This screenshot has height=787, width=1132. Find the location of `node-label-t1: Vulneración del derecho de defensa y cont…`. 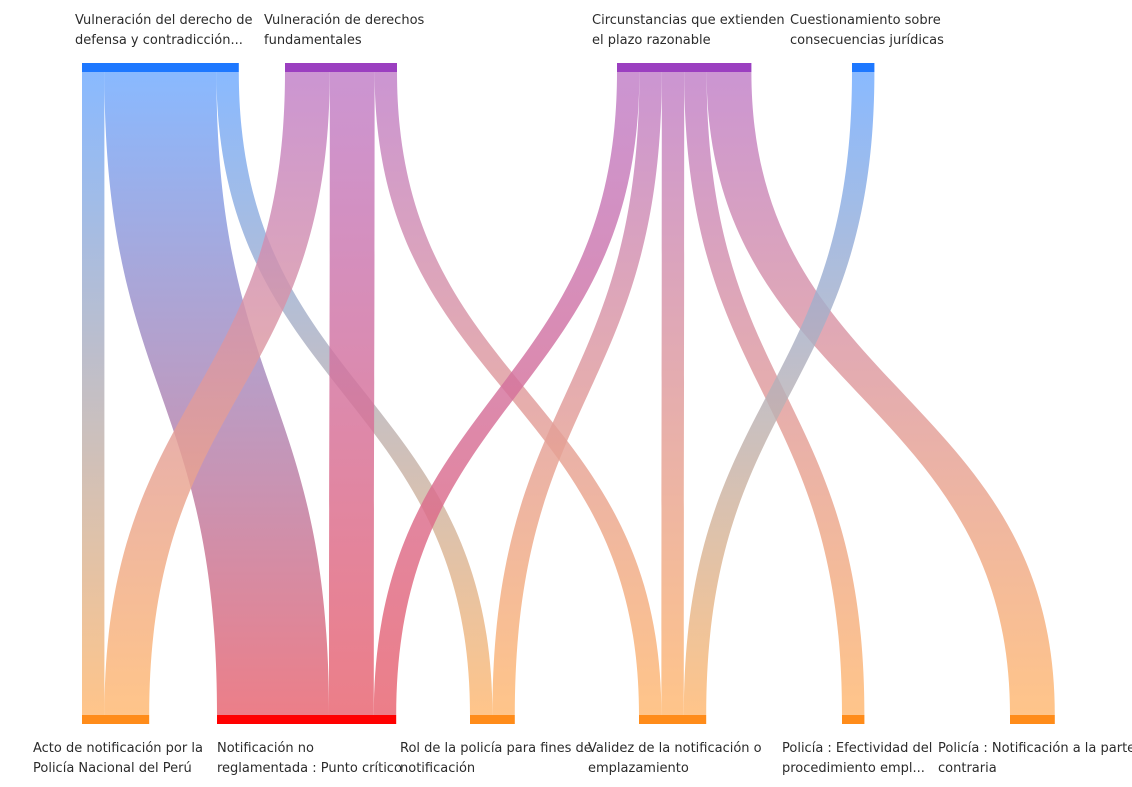

node-label-t1: Vulneración del derecho de defensa y cont… is located at coordinates (164, 30).